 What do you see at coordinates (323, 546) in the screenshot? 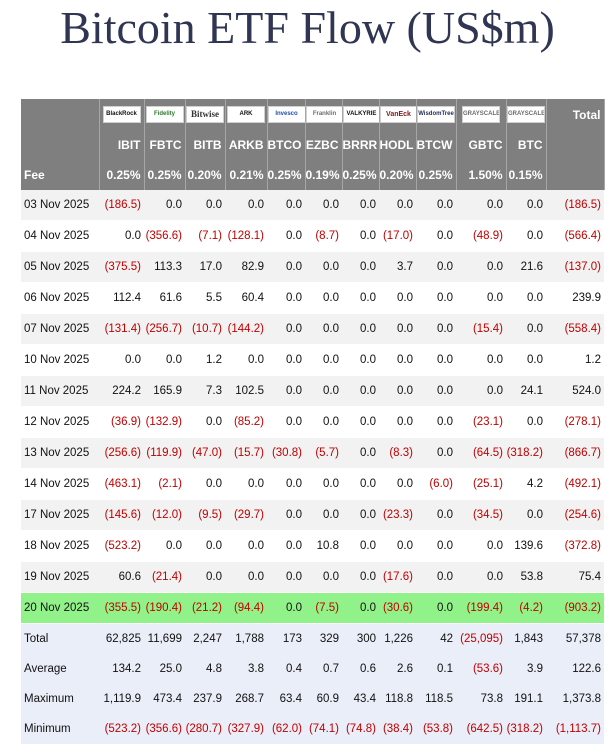
I see `flow-value-cell: 10.8` at bounding box center [323, 546].